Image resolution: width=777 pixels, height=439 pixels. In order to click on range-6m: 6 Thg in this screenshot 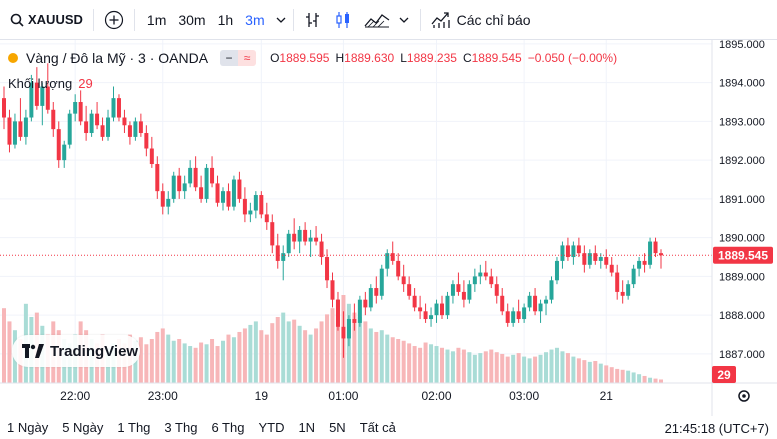, I will do `click(228, 427)`.